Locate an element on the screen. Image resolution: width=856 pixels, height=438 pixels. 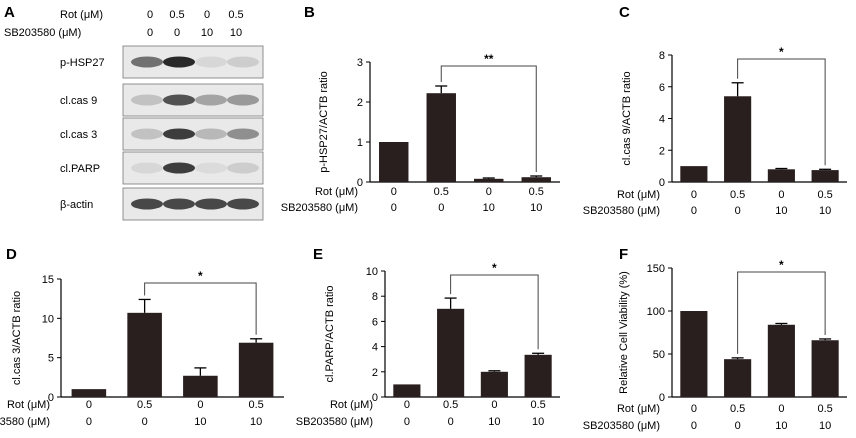
y-tick-label: 8 is located at coordinates (662, 56).